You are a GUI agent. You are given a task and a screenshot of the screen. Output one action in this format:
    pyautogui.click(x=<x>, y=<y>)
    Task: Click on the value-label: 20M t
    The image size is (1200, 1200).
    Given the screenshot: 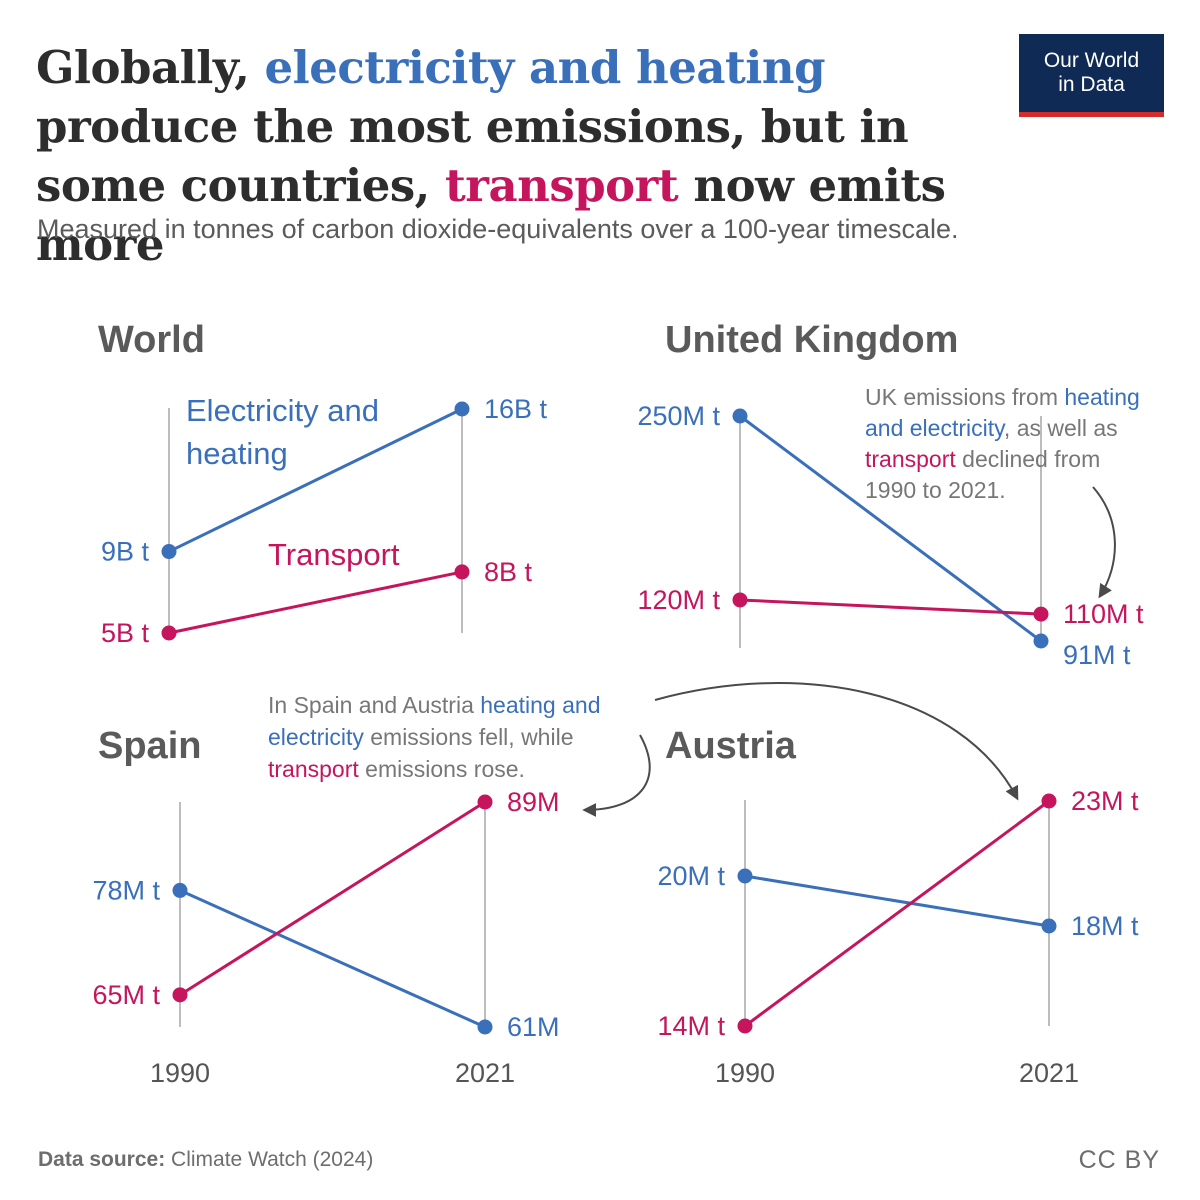 What is the action you would take?
    pyautogui.click(x=691, y=876)
    